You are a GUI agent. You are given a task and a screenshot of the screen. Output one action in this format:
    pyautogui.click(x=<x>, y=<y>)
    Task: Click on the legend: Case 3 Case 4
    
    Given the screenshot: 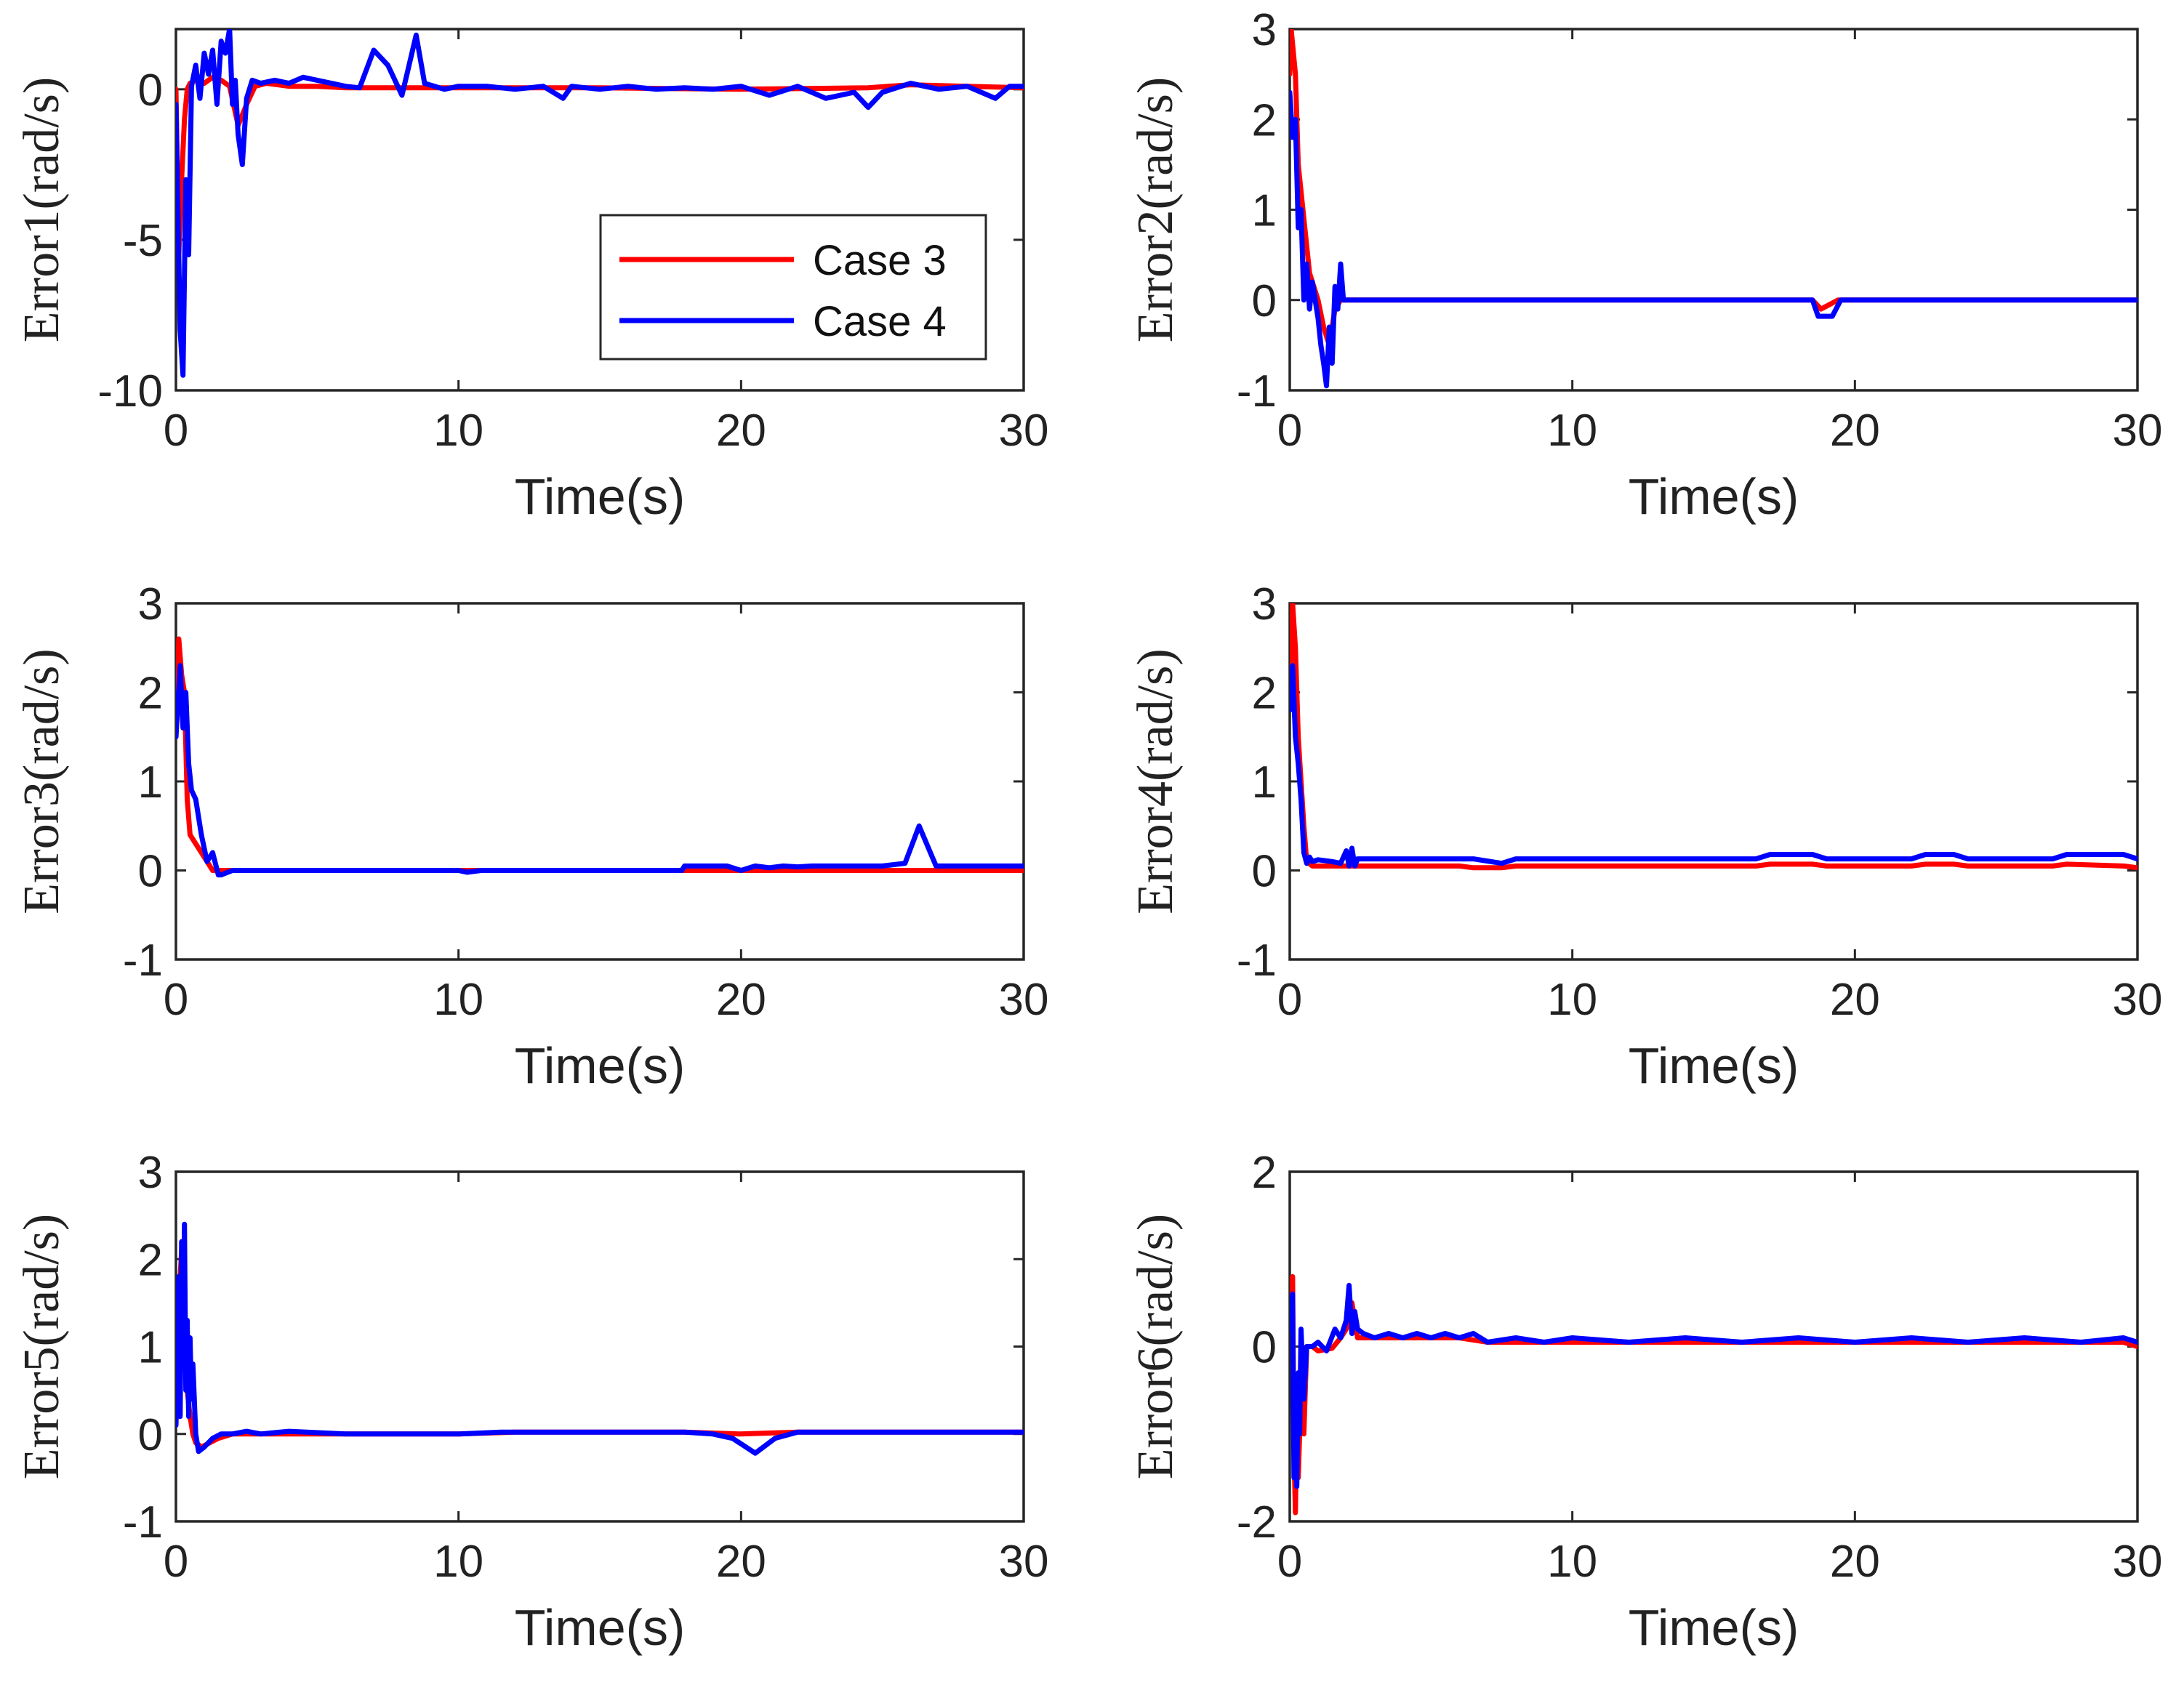 What is the action you would take?
    pyautogui.click(x=793, y=287)
    